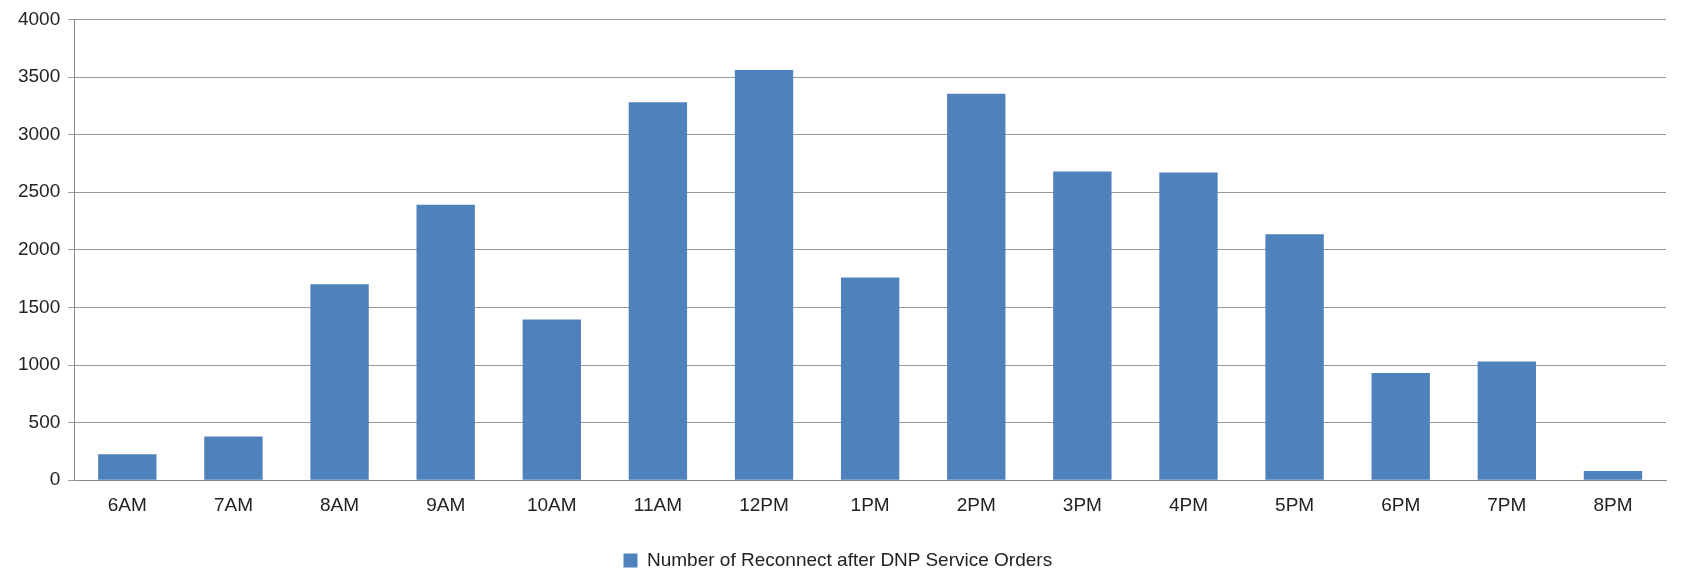 The height and width of the screenshot is (585, 1696). I want to click on x-tick-label: 6PM, so click(1401, 504).